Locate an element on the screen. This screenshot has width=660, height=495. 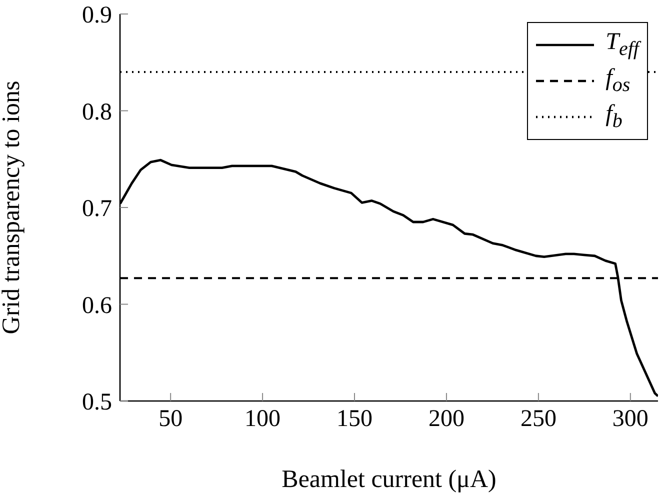
x-tick-label: 300 is located at coordinates (630, 419).